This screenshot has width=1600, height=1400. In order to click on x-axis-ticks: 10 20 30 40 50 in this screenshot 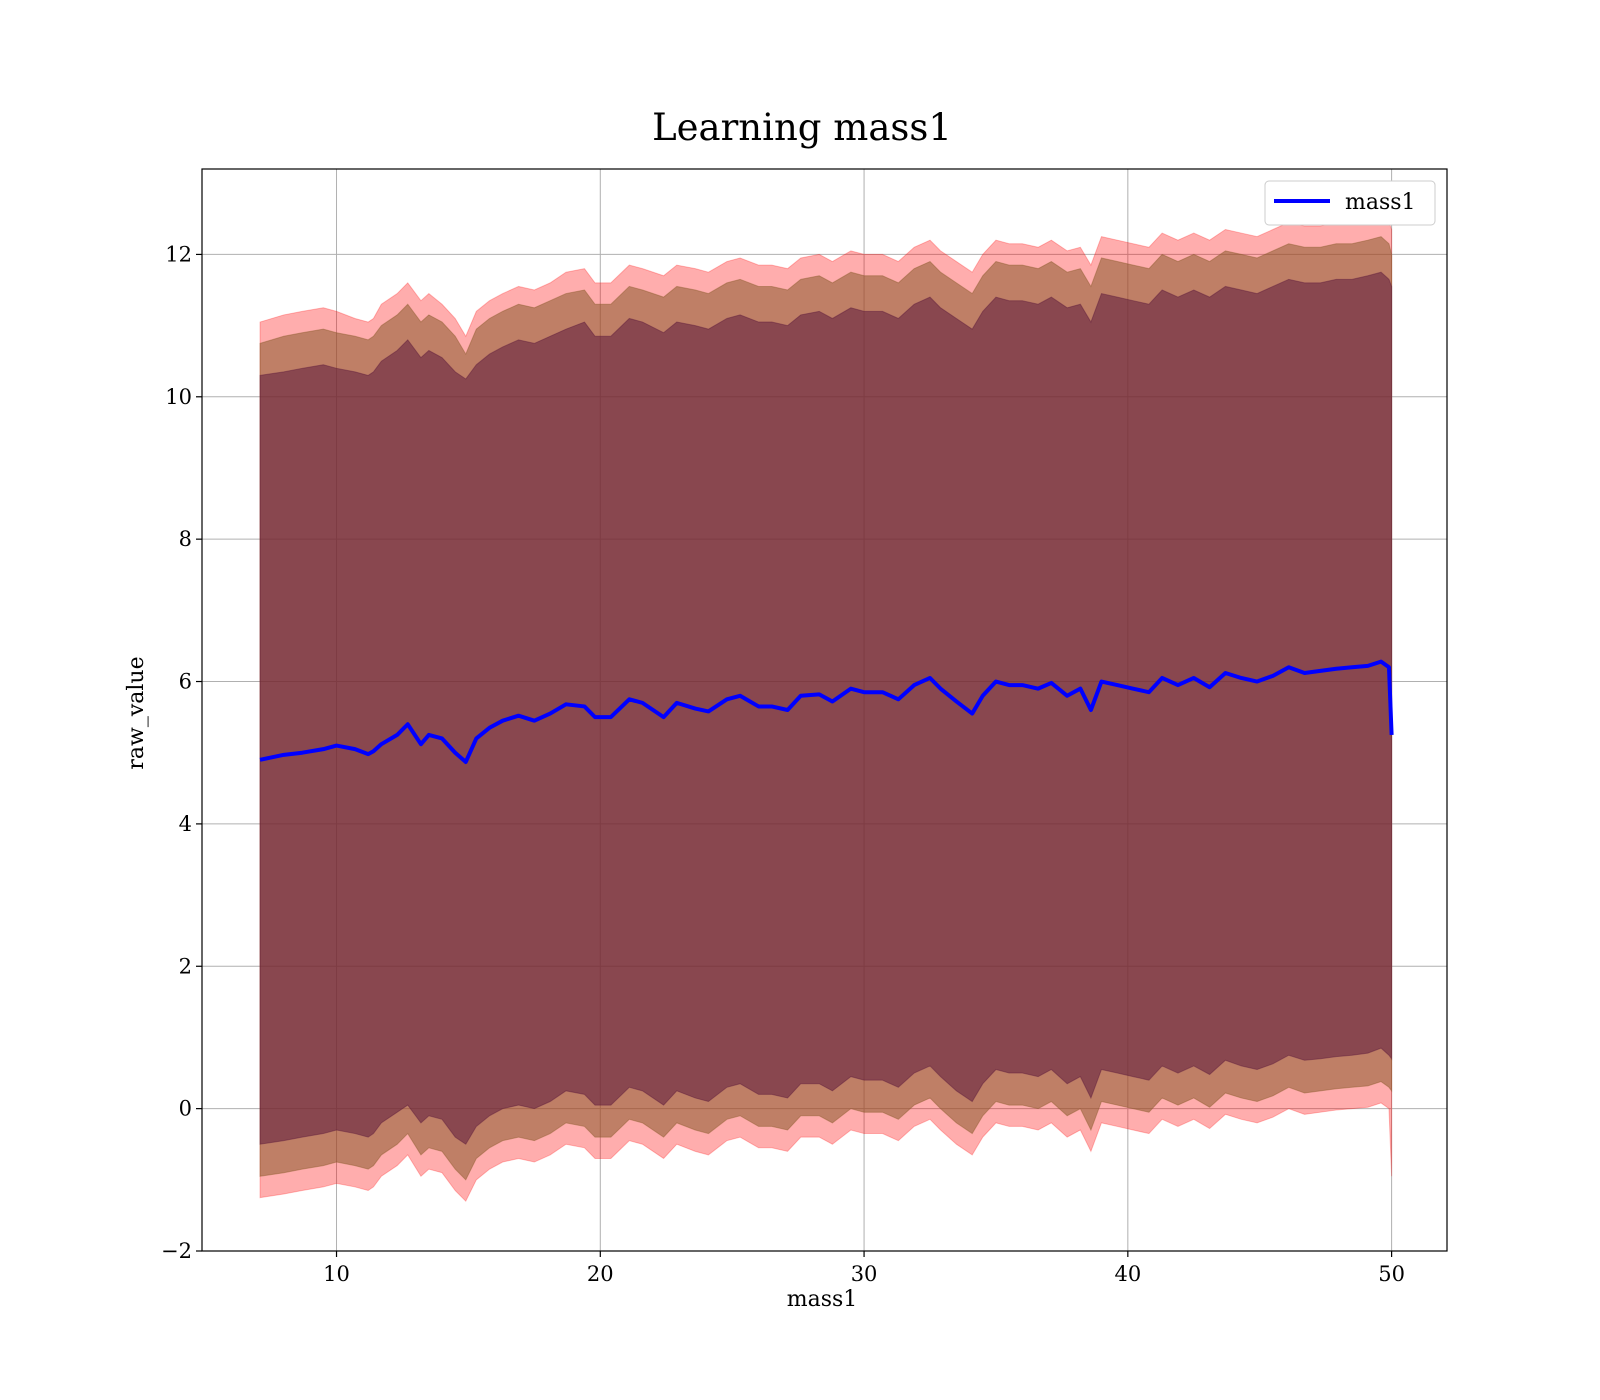, I will do `click(864, 1268)`.